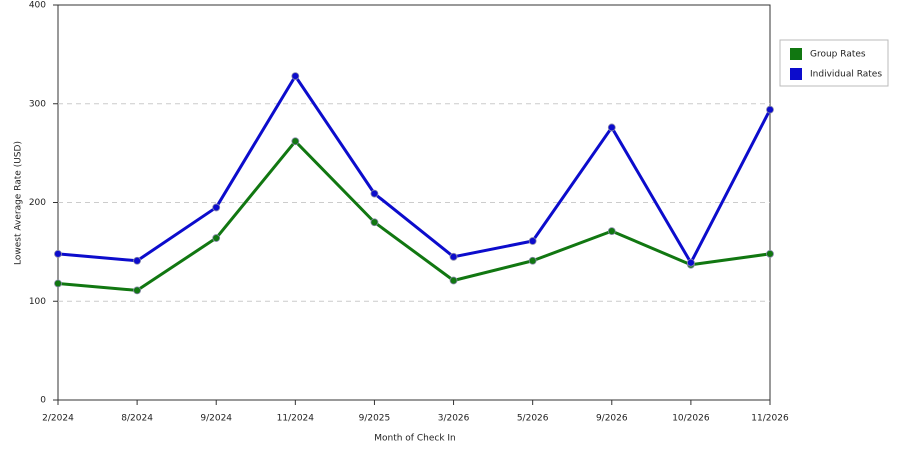 Image resolution: width=900 pixels, height=450 pixels. I want to click on x-tick-label: 2/2024, so click(58, 419).